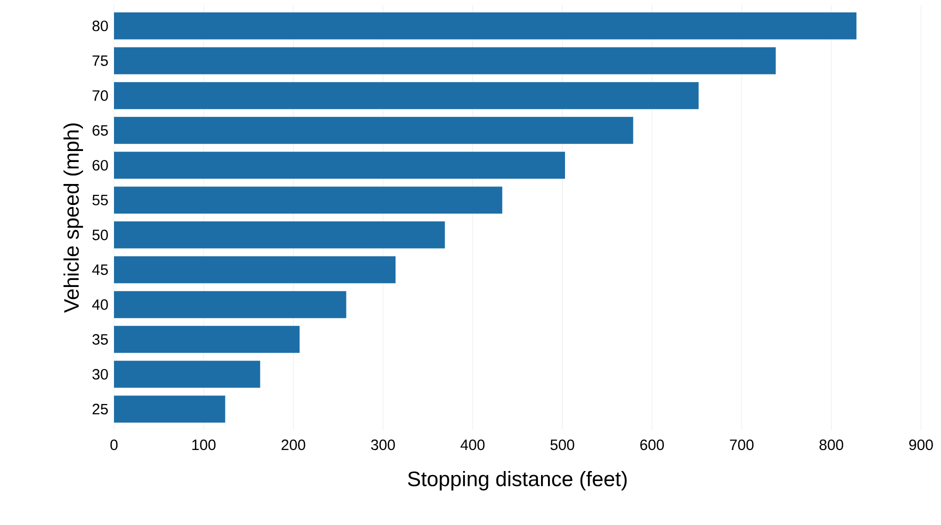 Image resolution: width=941 pixels, height=525 pixels. I want to click on y-tick-label: 30, so click(100, 374).